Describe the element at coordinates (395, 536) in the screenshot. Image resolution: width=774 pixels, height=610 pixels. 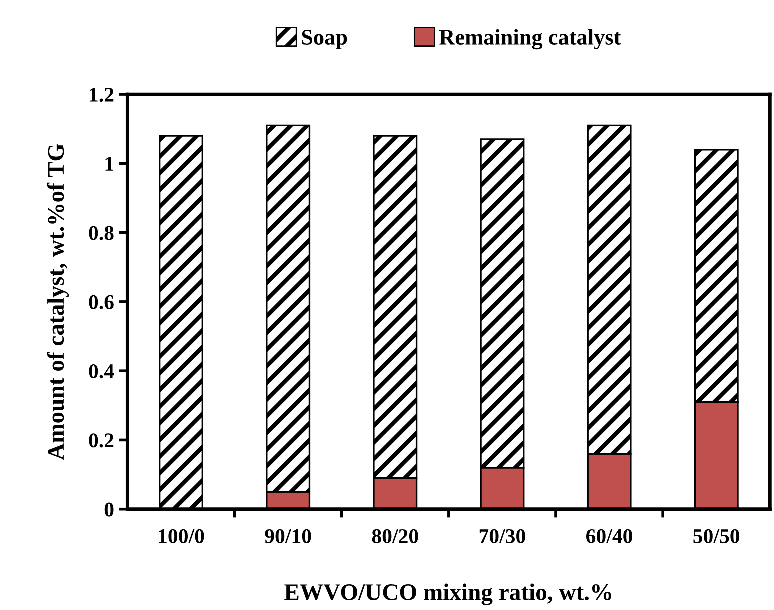
I see `x-tick-label: 80/20` at that location.